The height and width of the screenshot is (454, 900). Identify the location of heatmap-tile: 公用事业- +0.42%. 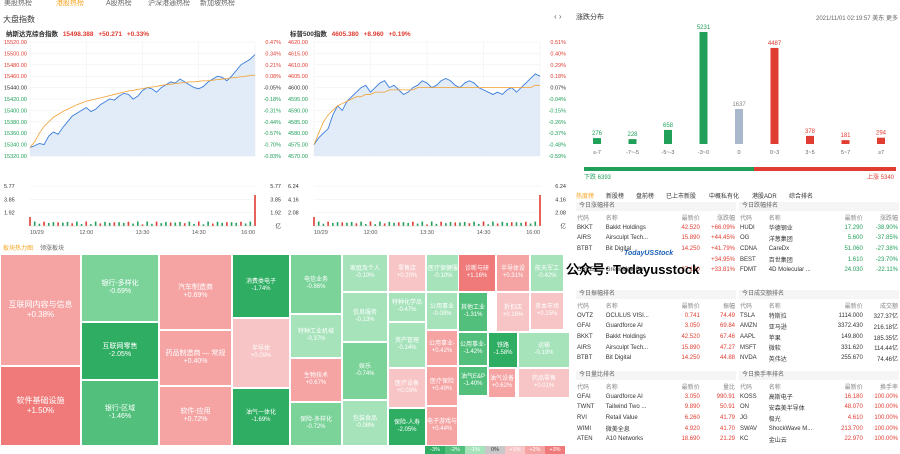
(442, 348).